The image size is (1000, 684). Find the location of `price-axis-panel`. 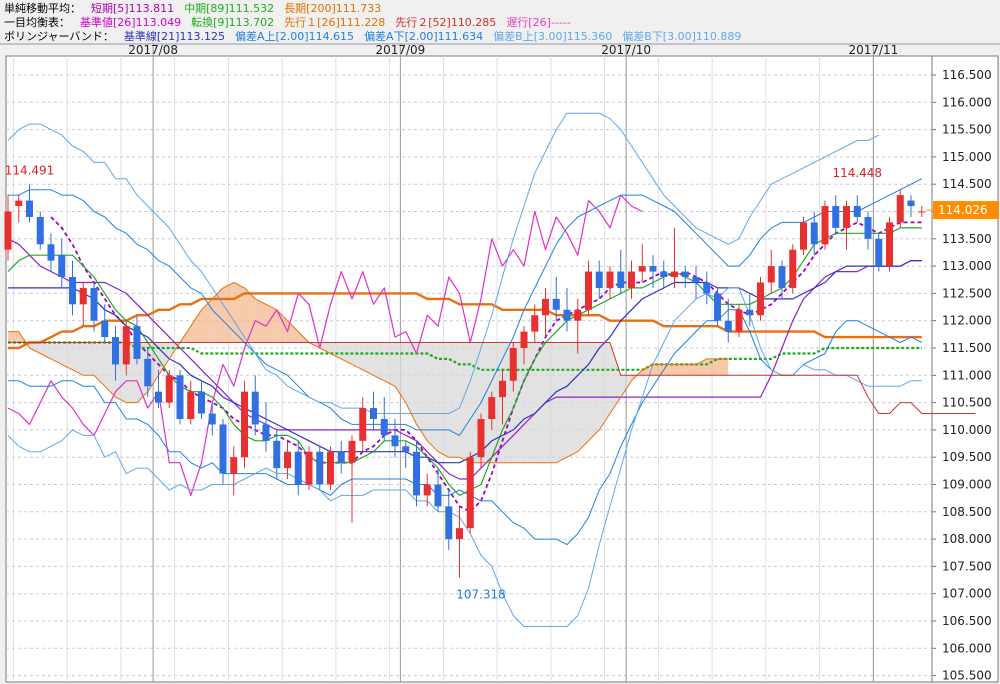

price-axis-panel is located at coordinates (965, 369).